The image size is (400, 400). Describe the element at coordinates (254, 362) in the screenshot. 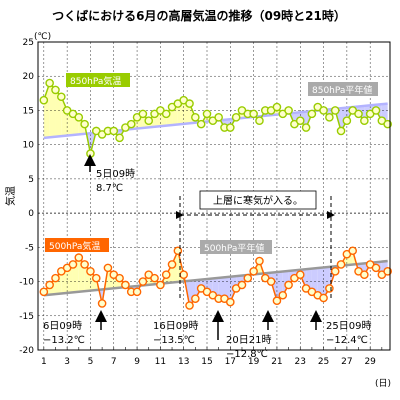

I see `x-tick-label: 19` at that location.